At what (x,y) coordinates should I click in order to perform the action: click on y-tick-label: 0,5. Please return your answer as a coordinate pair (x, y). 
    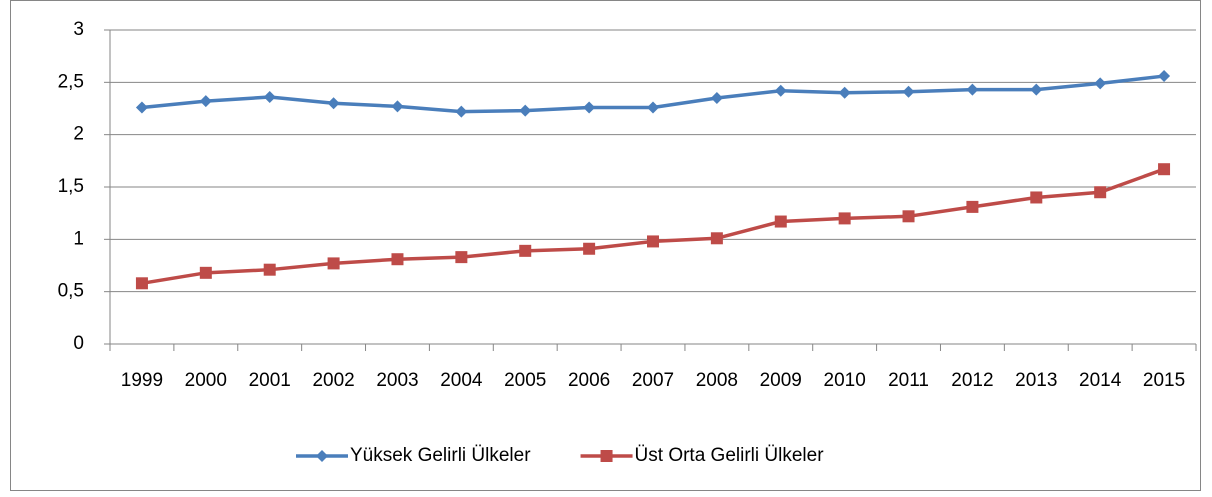
    Looking at the image, I should click on (71, 291).